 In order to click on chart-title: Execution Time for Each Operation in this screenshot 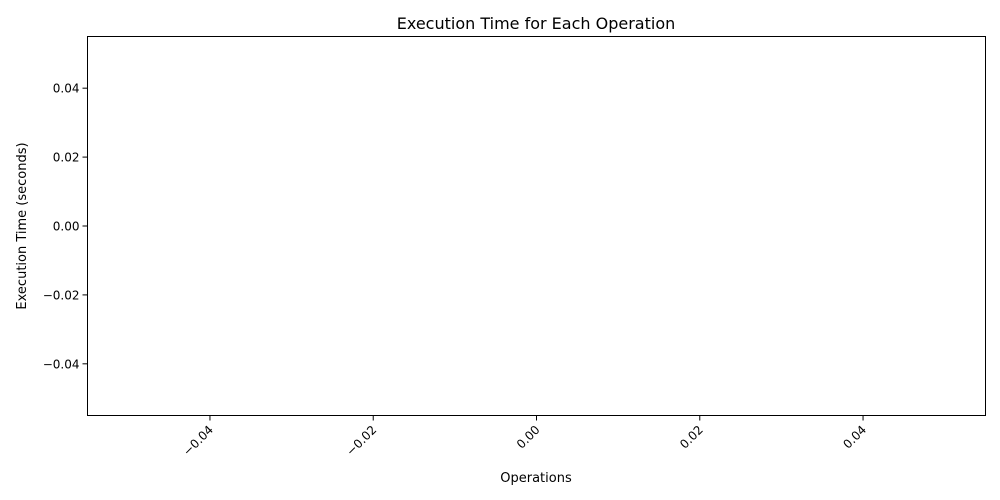, I will do `click(536, 23)`.